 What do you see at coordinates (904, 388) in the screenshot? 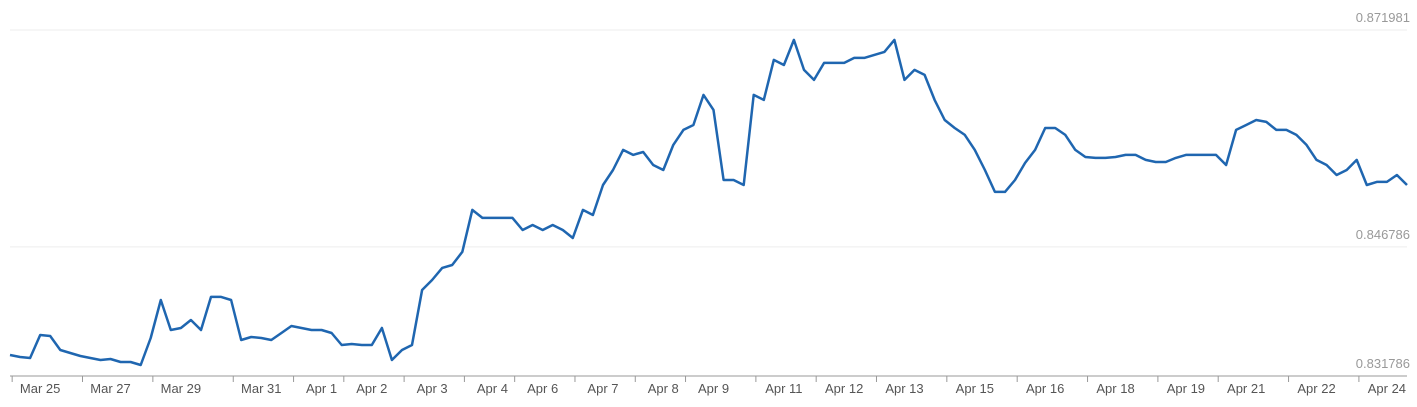
I see `x-tick-label: Apr 13` at bounding box center [904, 388].